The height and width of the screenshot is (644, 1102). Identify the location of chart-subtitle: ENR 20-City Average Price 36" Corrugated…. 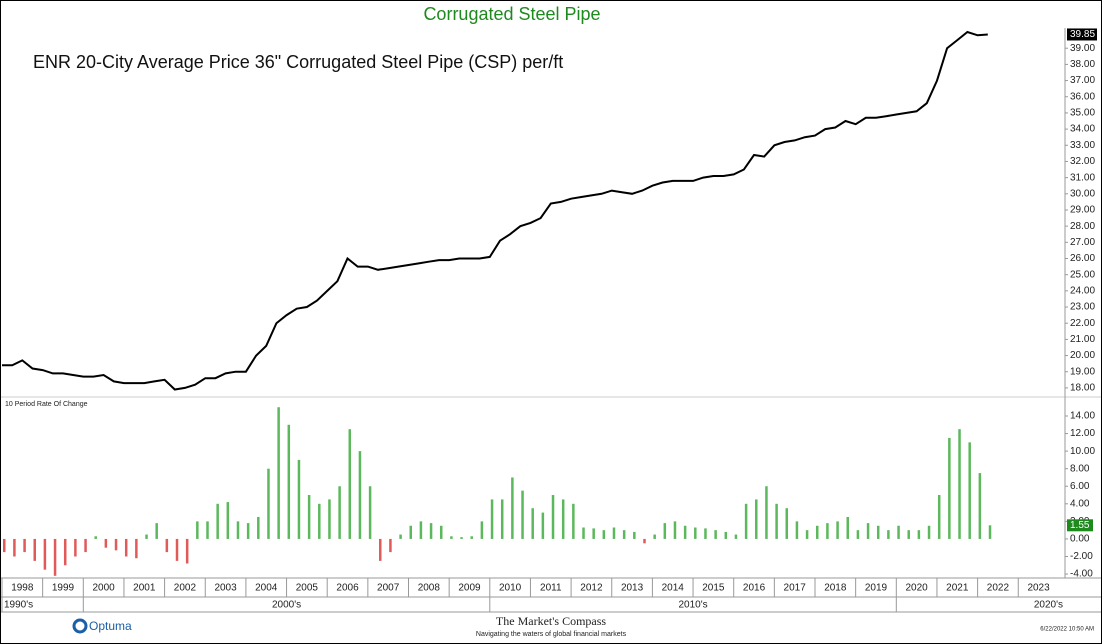
(298, 62).